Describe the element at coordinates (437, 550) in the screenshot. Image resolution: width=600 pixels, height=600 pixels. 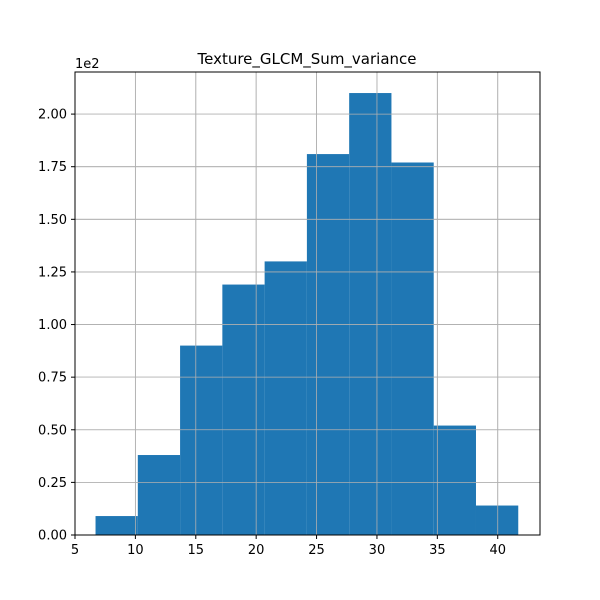
I see `x-tick-label: 35` at that location.